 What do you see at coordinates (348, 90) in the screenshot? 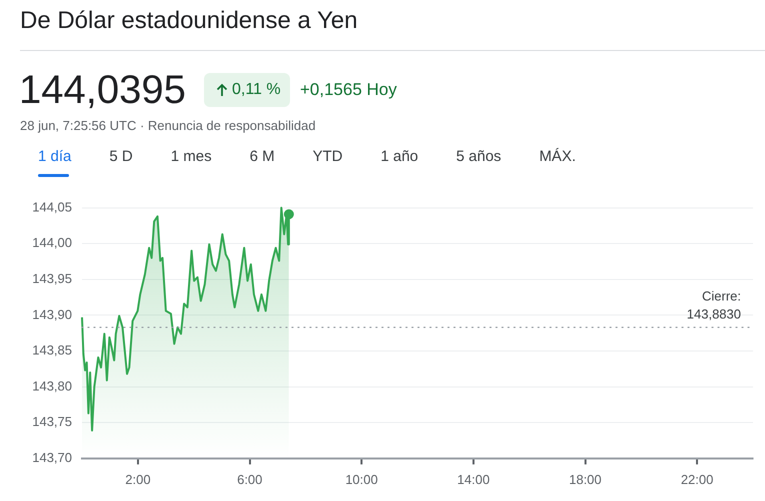
I see `text: +0,1565 Hoy` at bounding box center [348, 90].